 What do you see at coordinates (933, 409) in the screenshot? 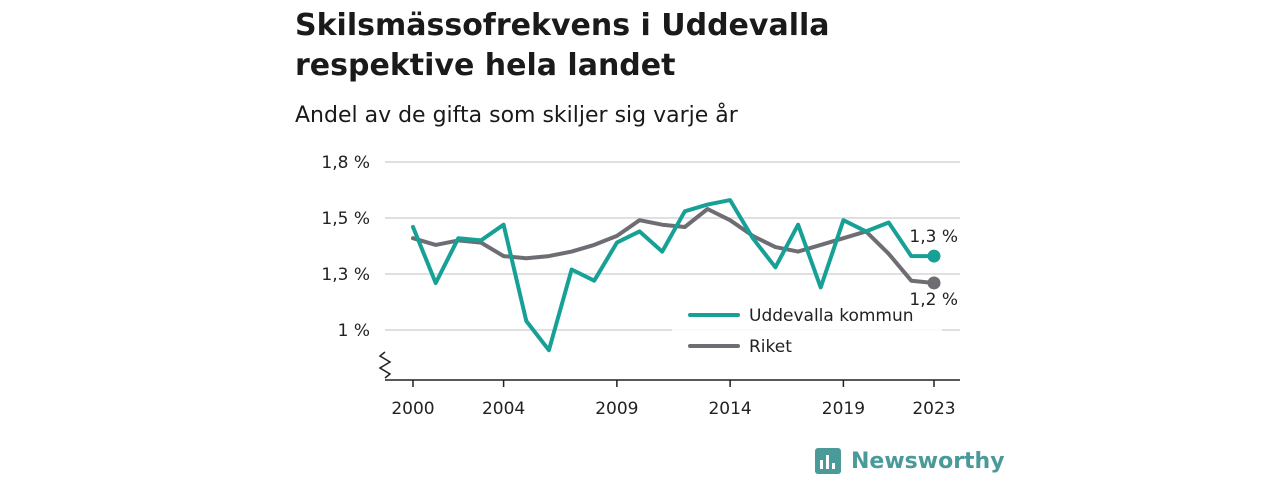
I see `x-tick-label: 2023` at bounding box center [933, 409].